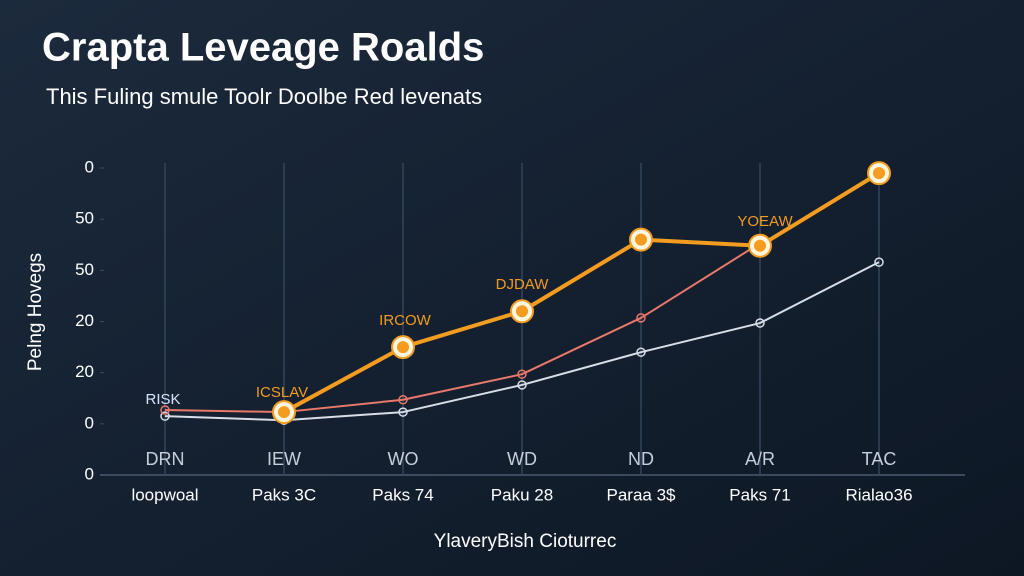 Image resolution: width=1024 pixels, height=576 pixels. I want to click on x-sublabel: Paku 28, so click(522, 494).